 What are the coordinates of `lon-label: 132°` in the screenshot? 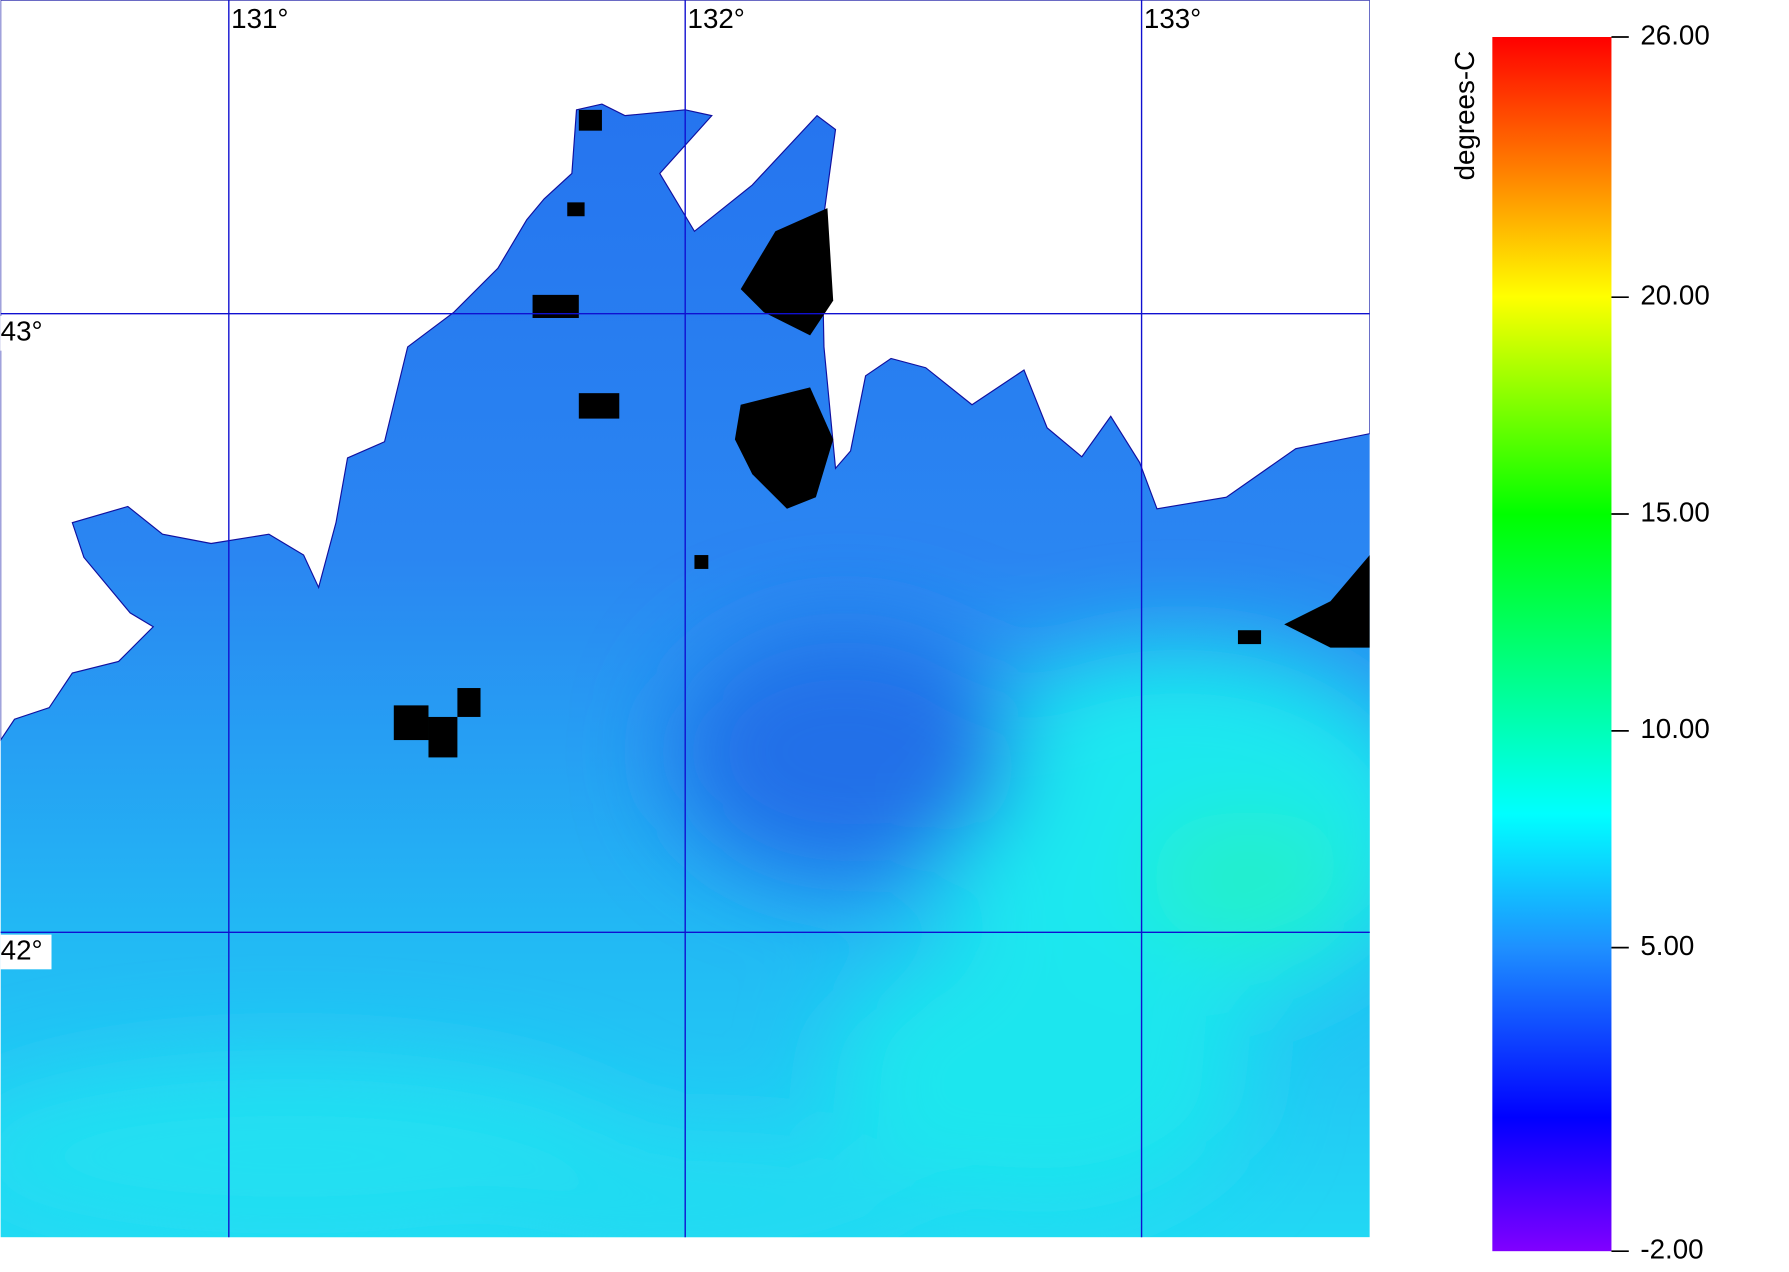 It's located at (716, 18).